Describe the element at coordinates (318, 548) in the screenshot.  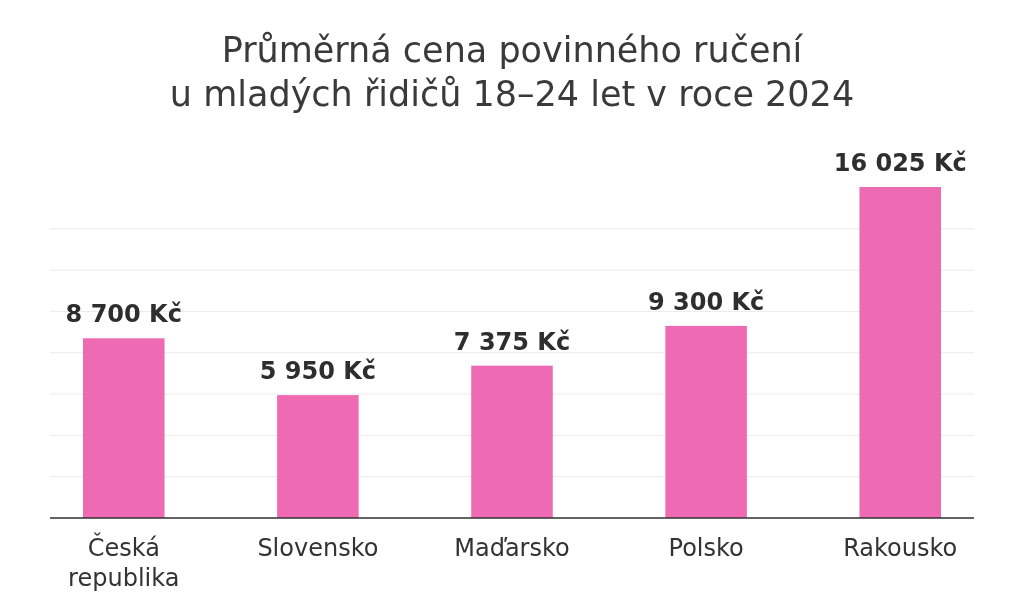
I see `x-tick-label: Slovensko` at that location.